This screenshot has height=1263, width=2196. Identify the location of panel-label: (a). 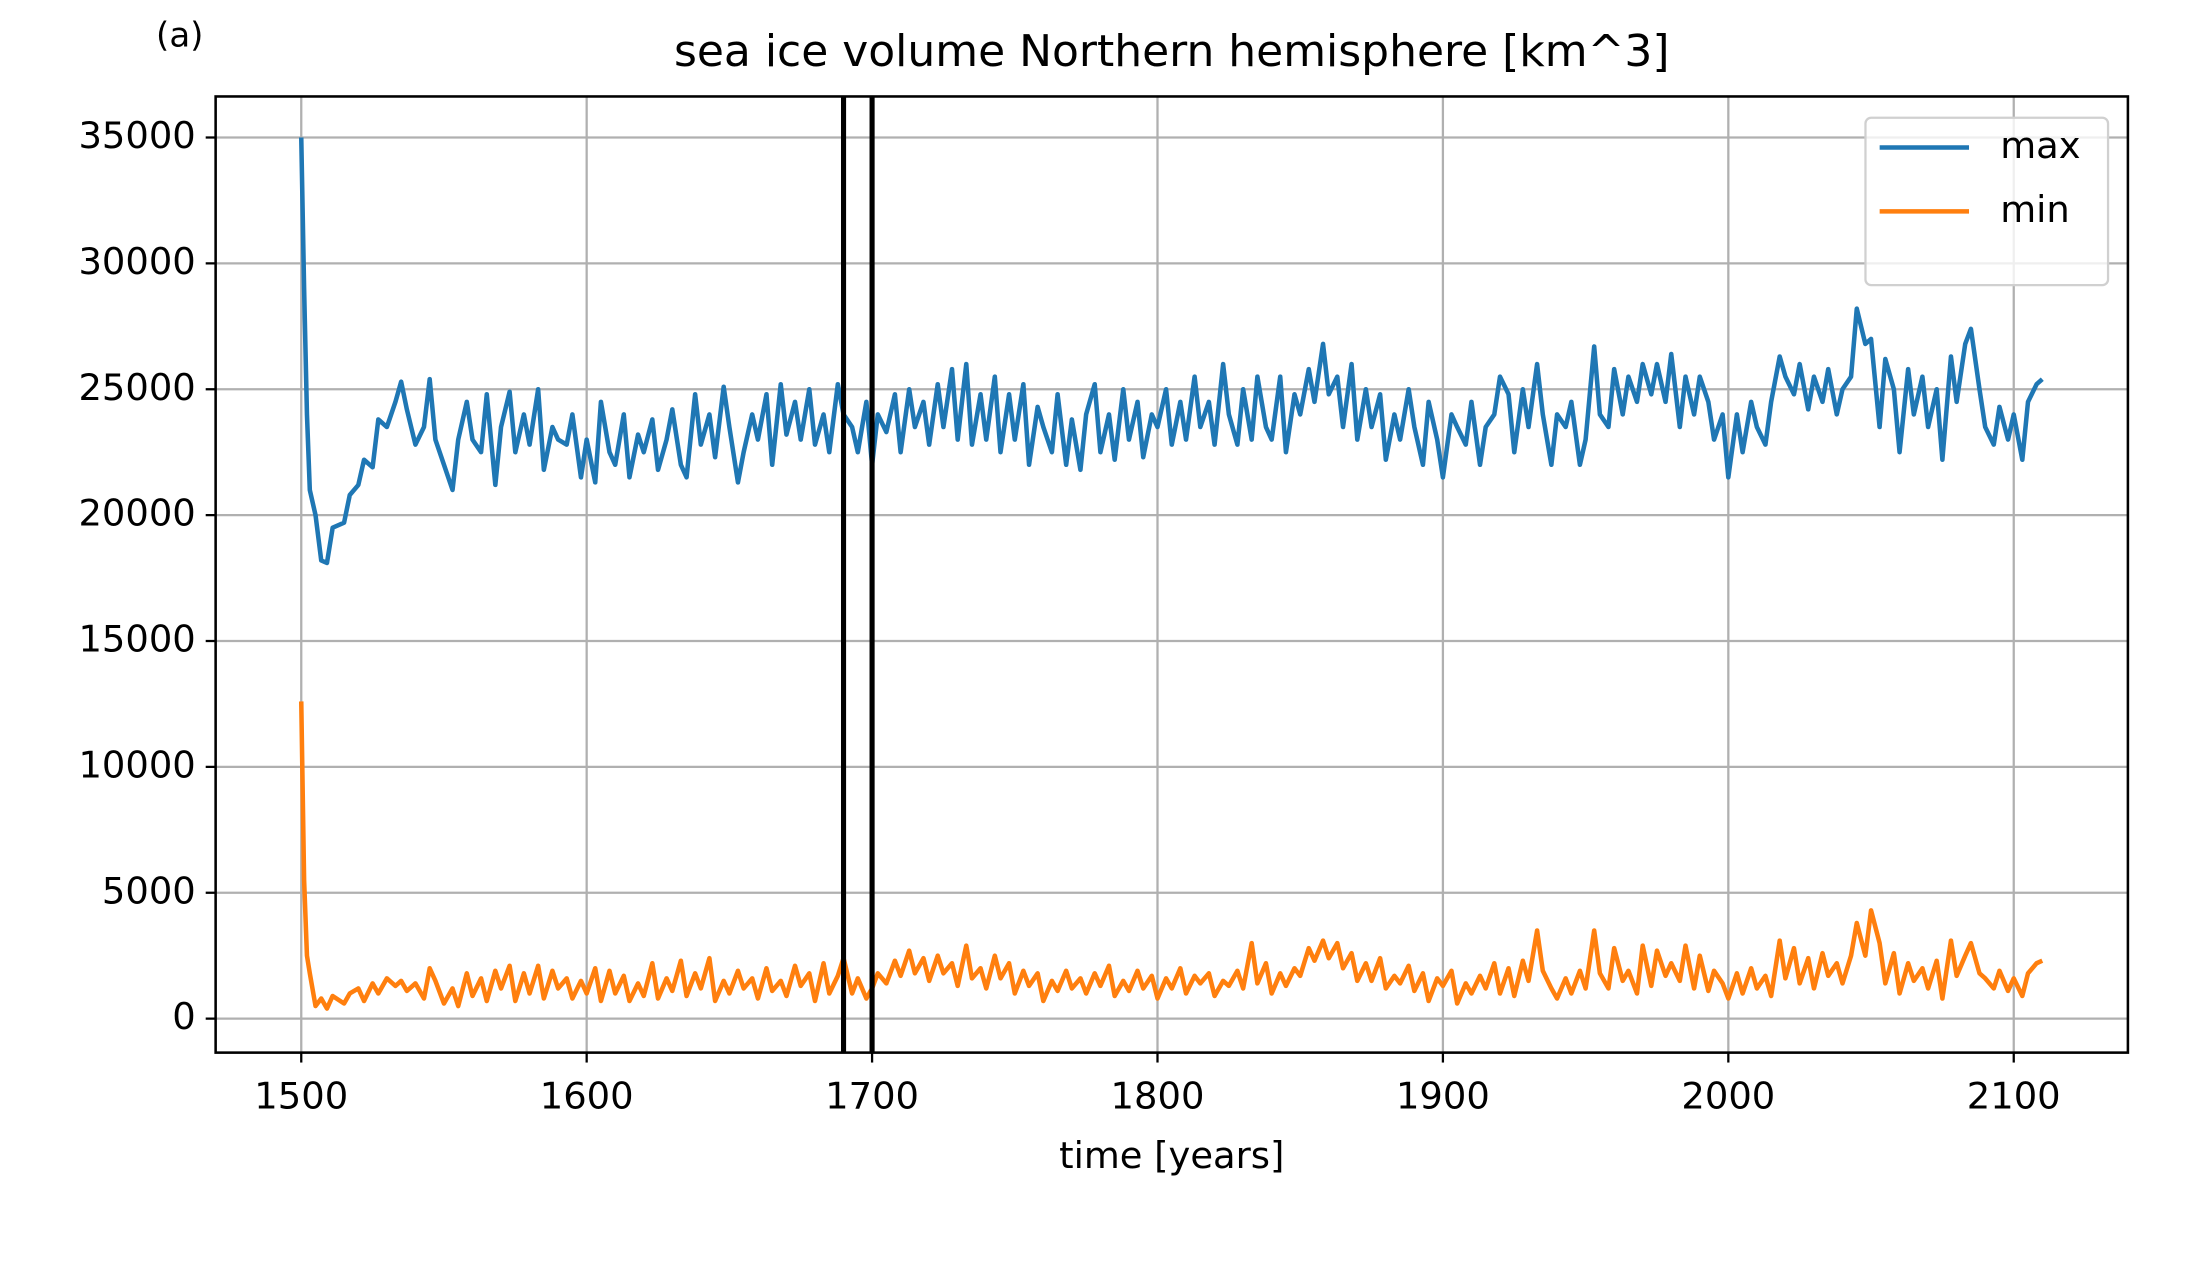
(179, 35).